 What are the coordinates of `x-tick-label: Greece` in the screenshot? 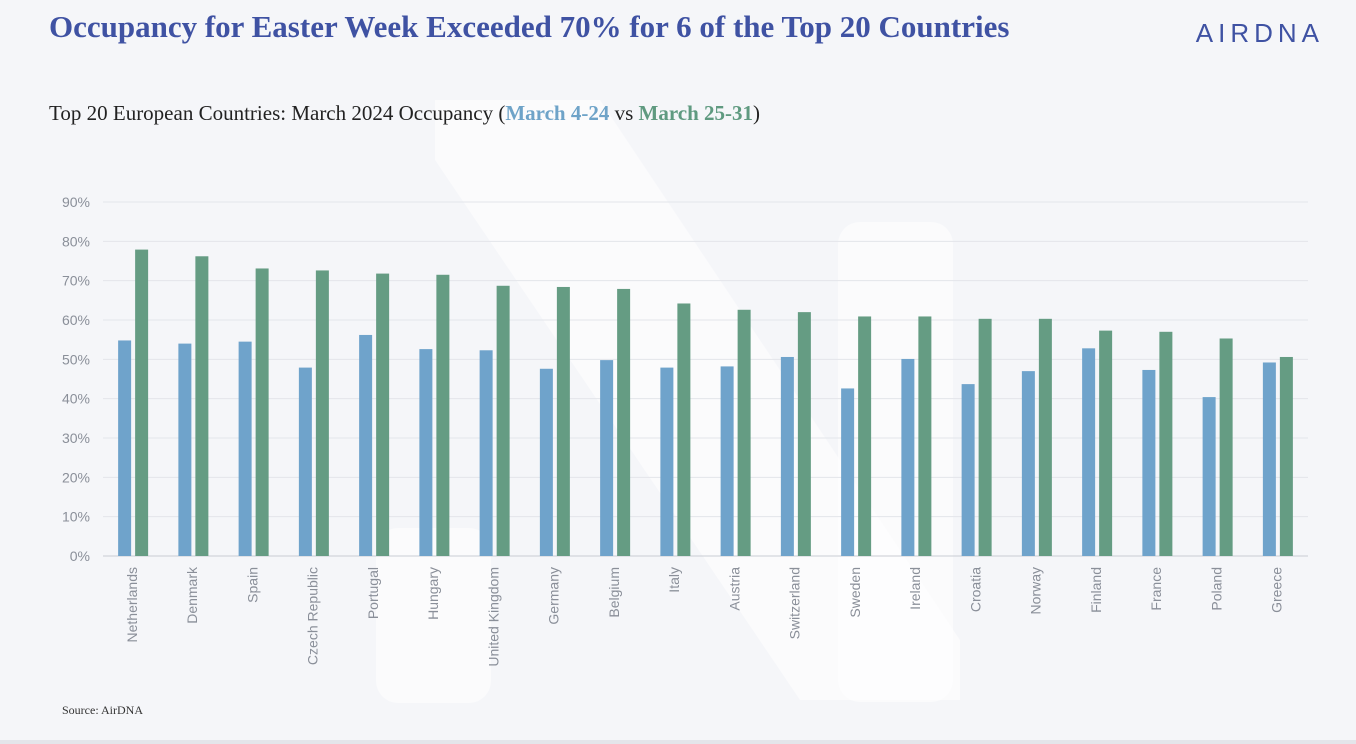 It's located at (1277, 590).